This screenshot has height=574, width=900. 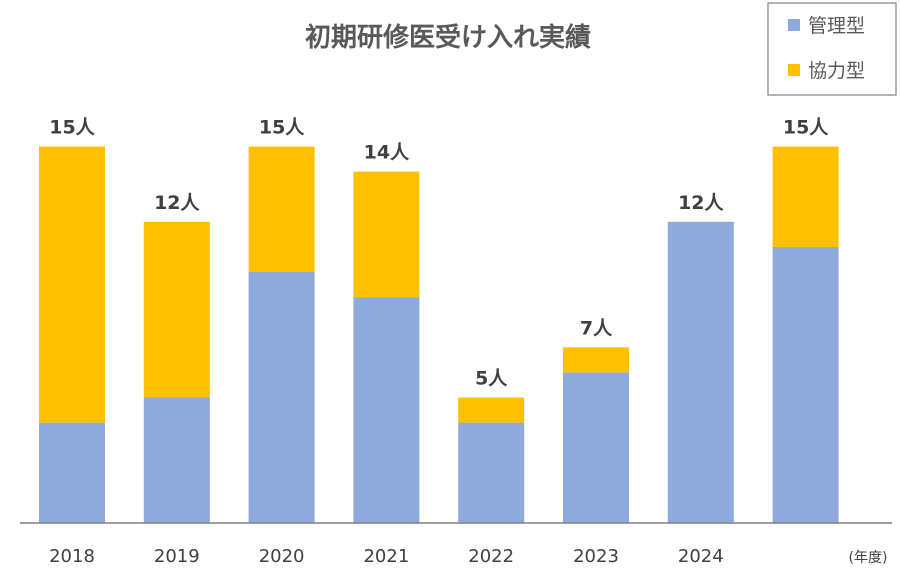 I want to click on total-label-2021: 14人, so click(x=387, y=153).